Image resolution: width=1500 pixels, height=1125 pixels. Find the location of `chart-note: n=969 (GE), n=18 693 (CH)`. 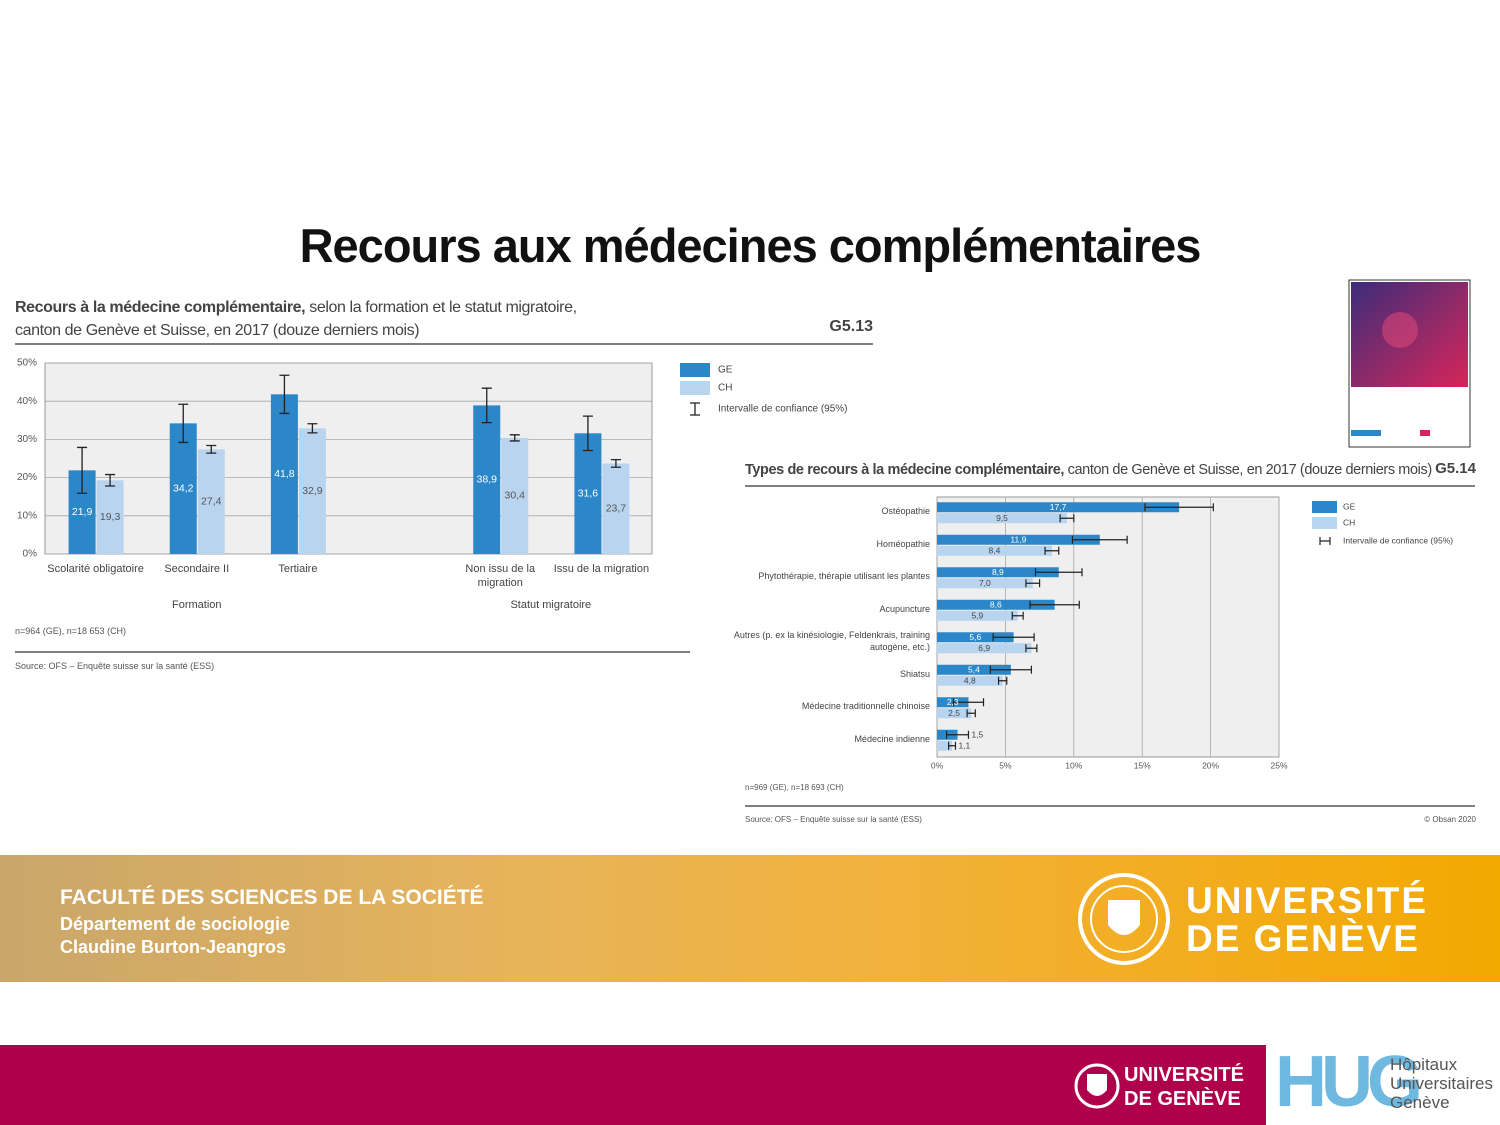

chart-note: n=969 (GE), n=18 693 (CH) is located at coordinates (794, 787).